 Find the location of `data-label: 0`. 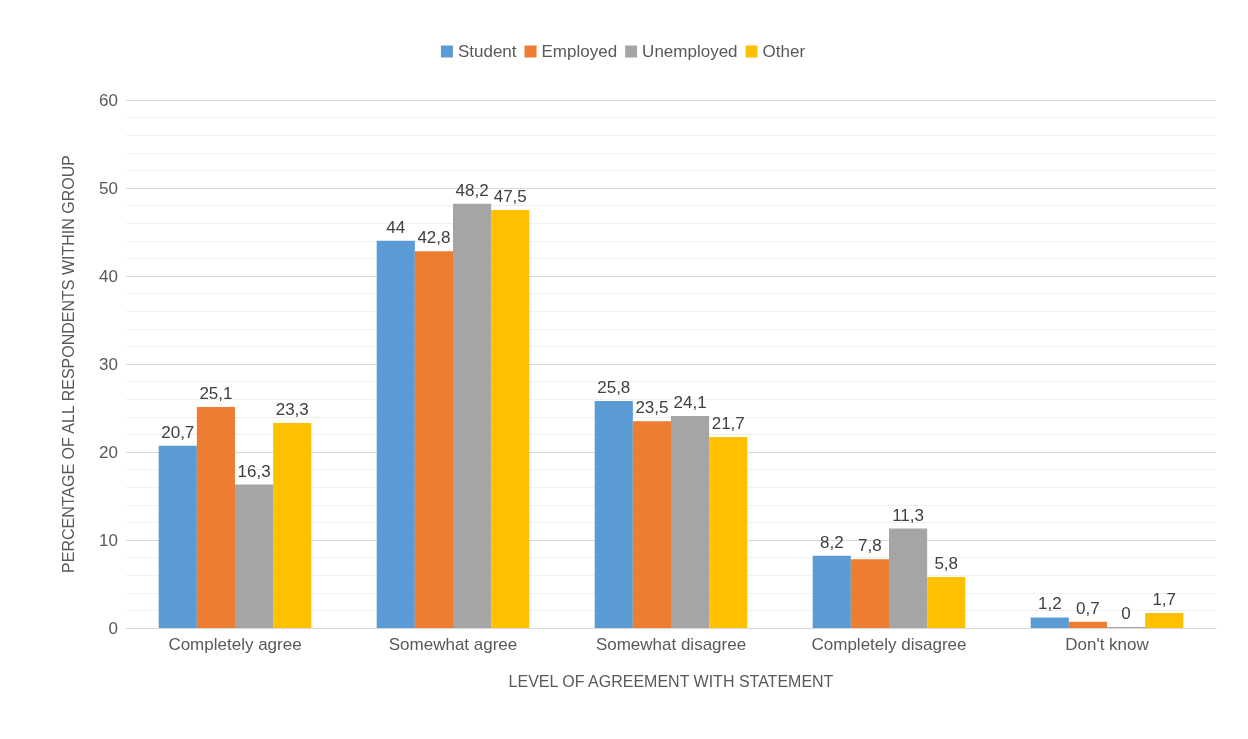

data-label: 0 is located at coordinates (1126, 613).